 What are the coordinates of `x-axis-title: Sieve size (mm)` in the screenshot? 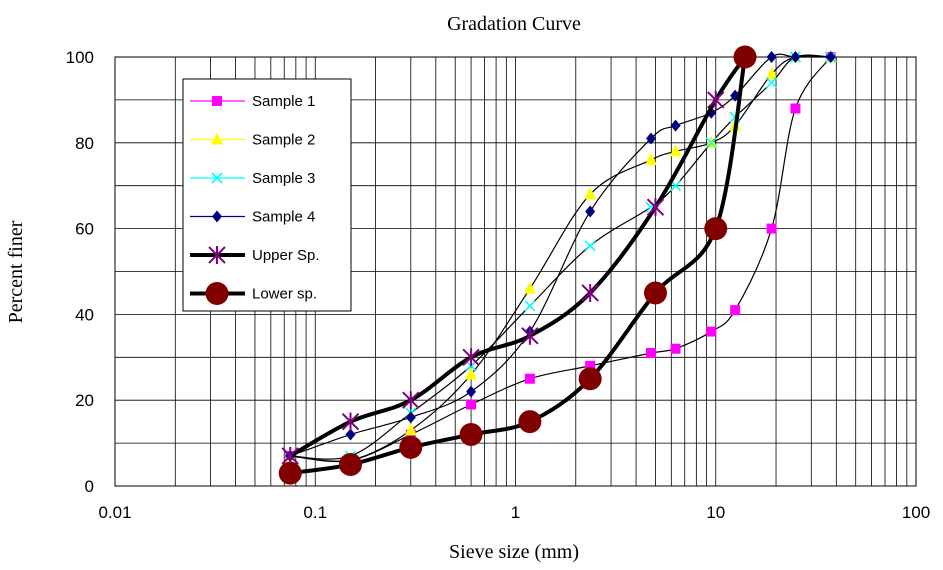 It's located at (514, 552).